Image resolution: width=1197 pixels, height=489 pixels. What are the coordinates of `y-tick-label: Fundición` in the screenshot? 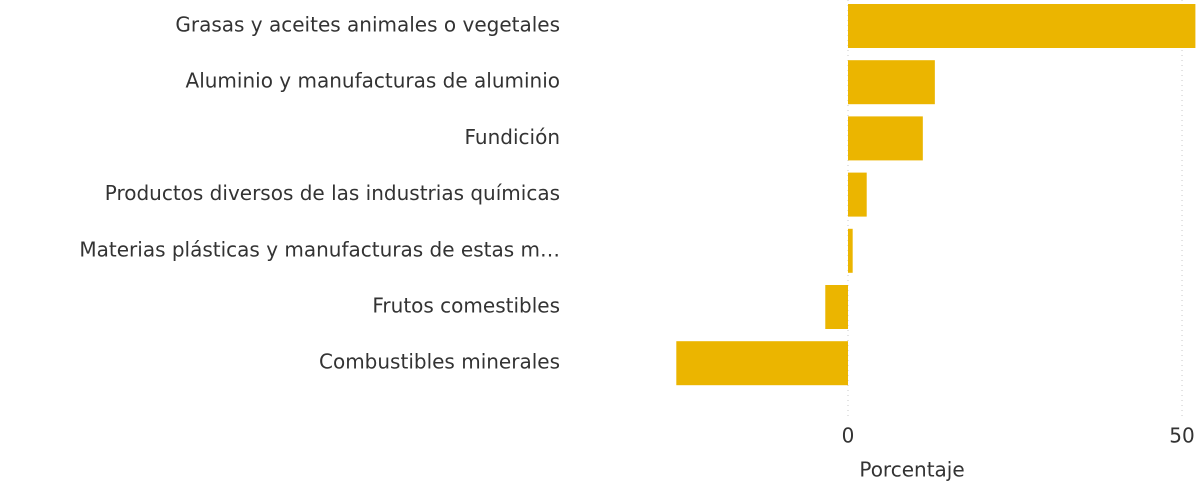 It's located at (512, 137).